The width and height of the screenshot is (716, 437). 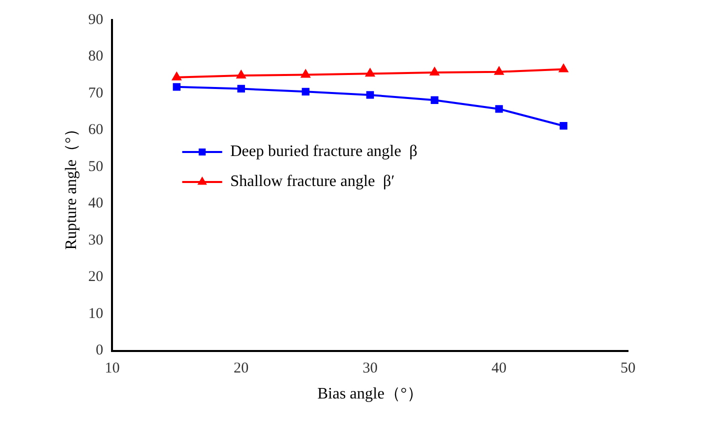 I want to click on y-tick-label: 80, so click(x=96, y=56).